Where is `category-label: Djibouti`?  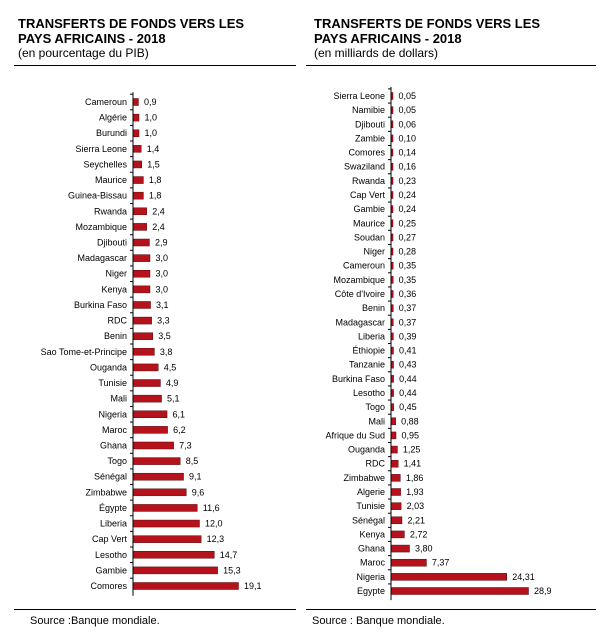 category-label: Djibouti is located at coordinates (370, 124).